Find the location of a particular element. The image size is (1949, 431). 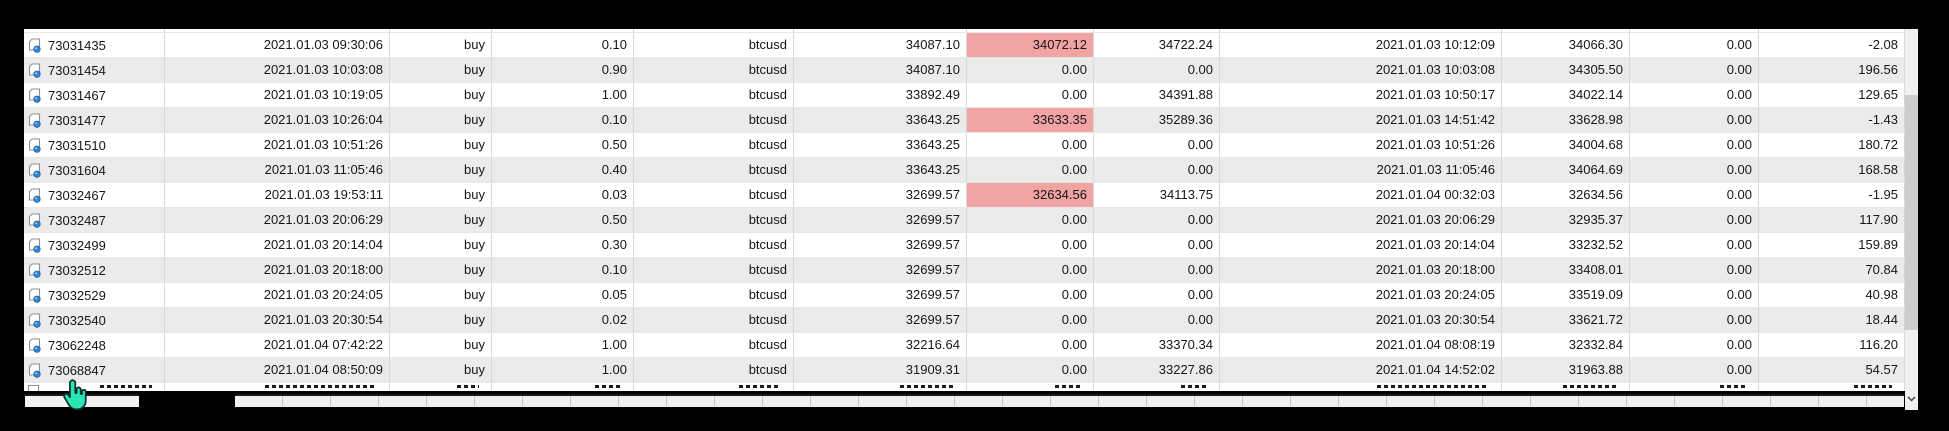

cell-open_time: 2021.01.03 20:06:29 is located at coordinates (277, 220).